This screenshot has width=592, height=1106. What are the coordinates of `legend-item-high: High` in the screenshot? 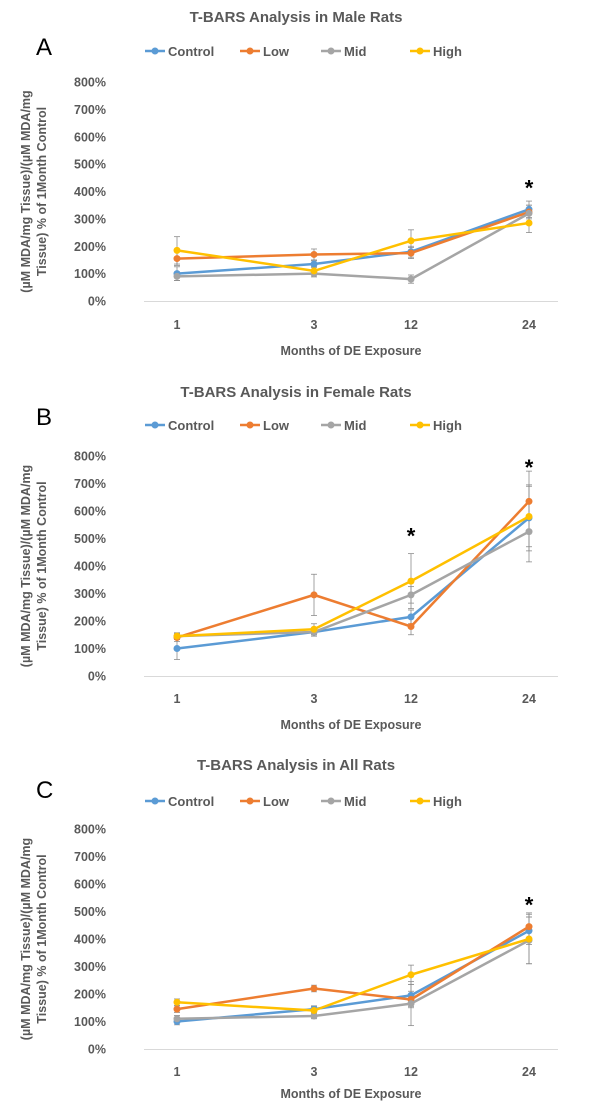 It's located at (436, 51).